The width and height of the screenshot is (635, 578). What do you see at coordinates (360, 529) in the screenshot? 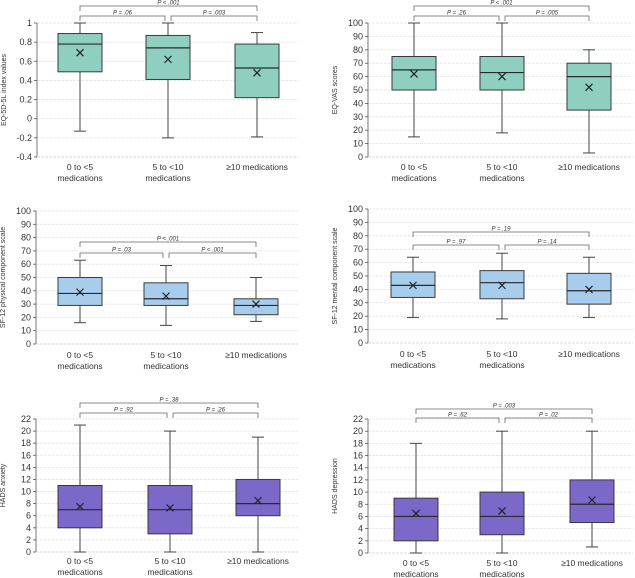
I see `y-tick-label: 4` at bounding box center [360, 529].